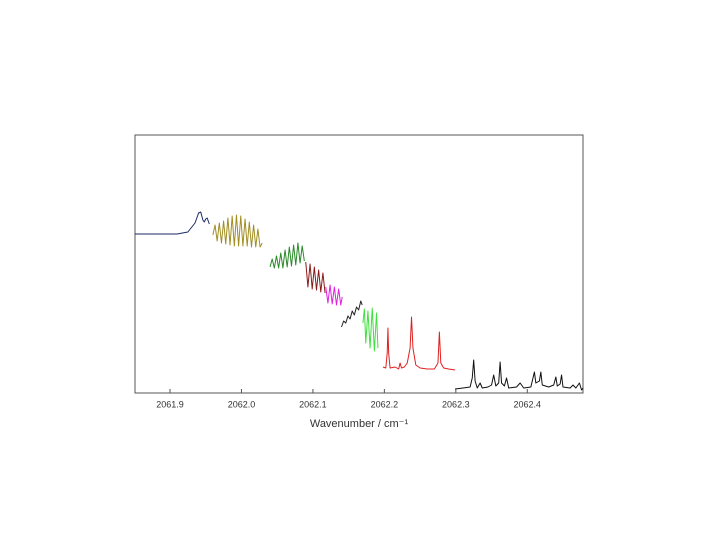 This screenshot has height=540, width=720. I want to click on x-tick-label: 2062.1, so click(313, 404).